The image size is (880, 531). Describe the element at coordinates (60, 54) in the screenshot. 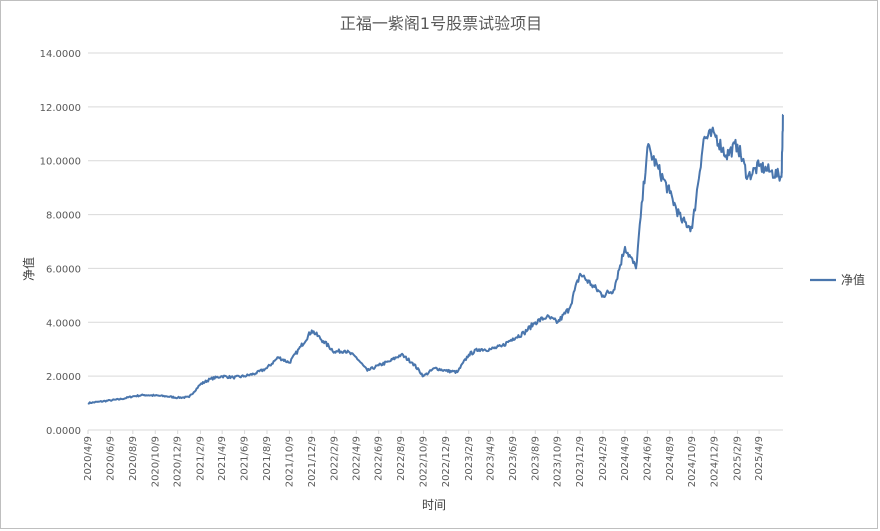

I see `y-tick-label: 14.0000` at that location.